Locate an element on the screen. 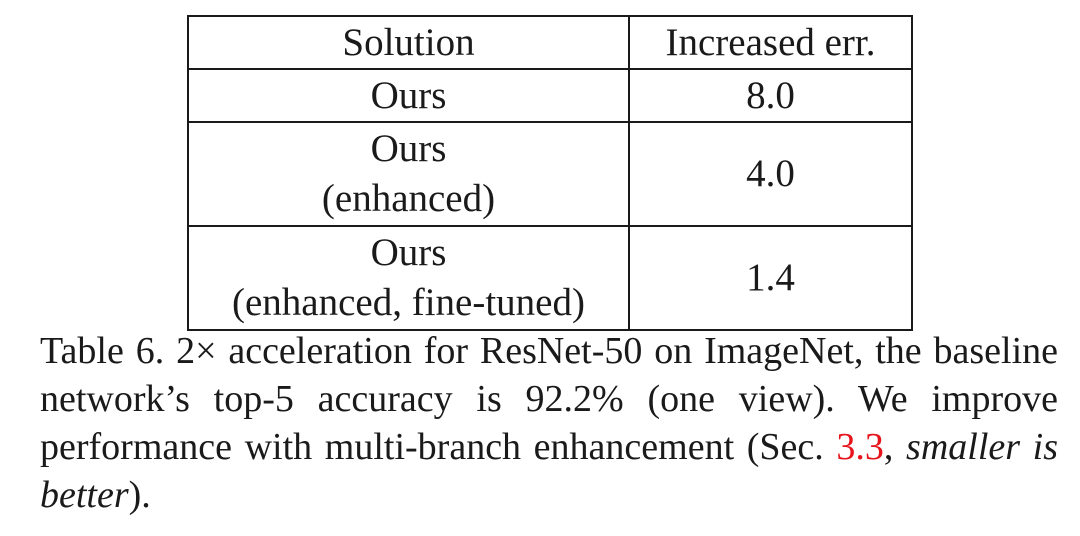 This screenshot has height=536, width=1080. table-header-row: Solution Increased err. is located at coordinates (550, 42).